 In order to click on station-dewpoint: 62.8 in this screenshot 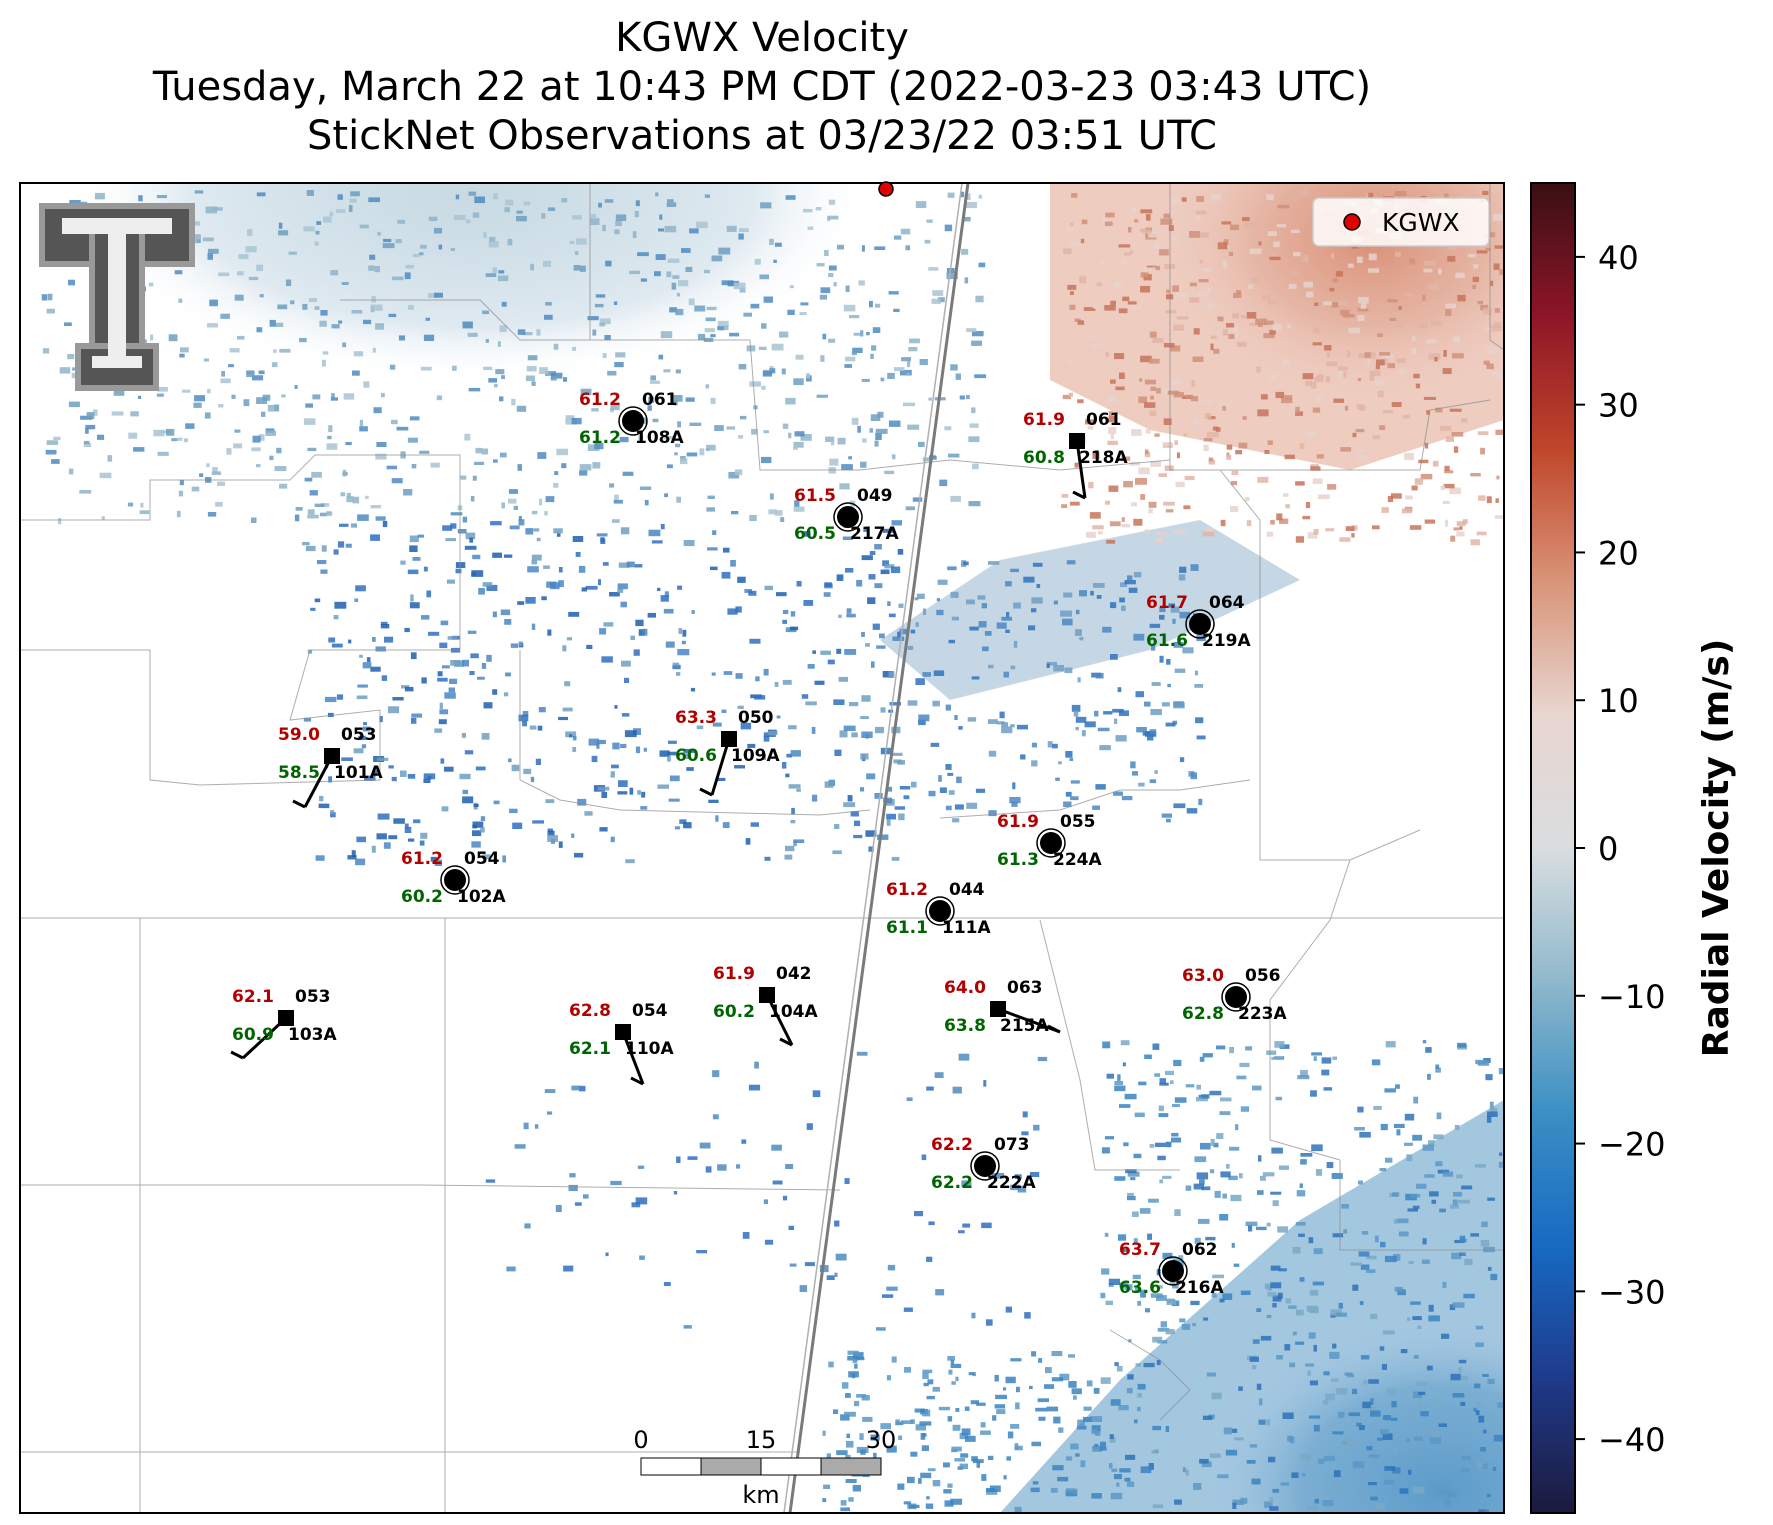, I will do `click(1203, 1014)`.